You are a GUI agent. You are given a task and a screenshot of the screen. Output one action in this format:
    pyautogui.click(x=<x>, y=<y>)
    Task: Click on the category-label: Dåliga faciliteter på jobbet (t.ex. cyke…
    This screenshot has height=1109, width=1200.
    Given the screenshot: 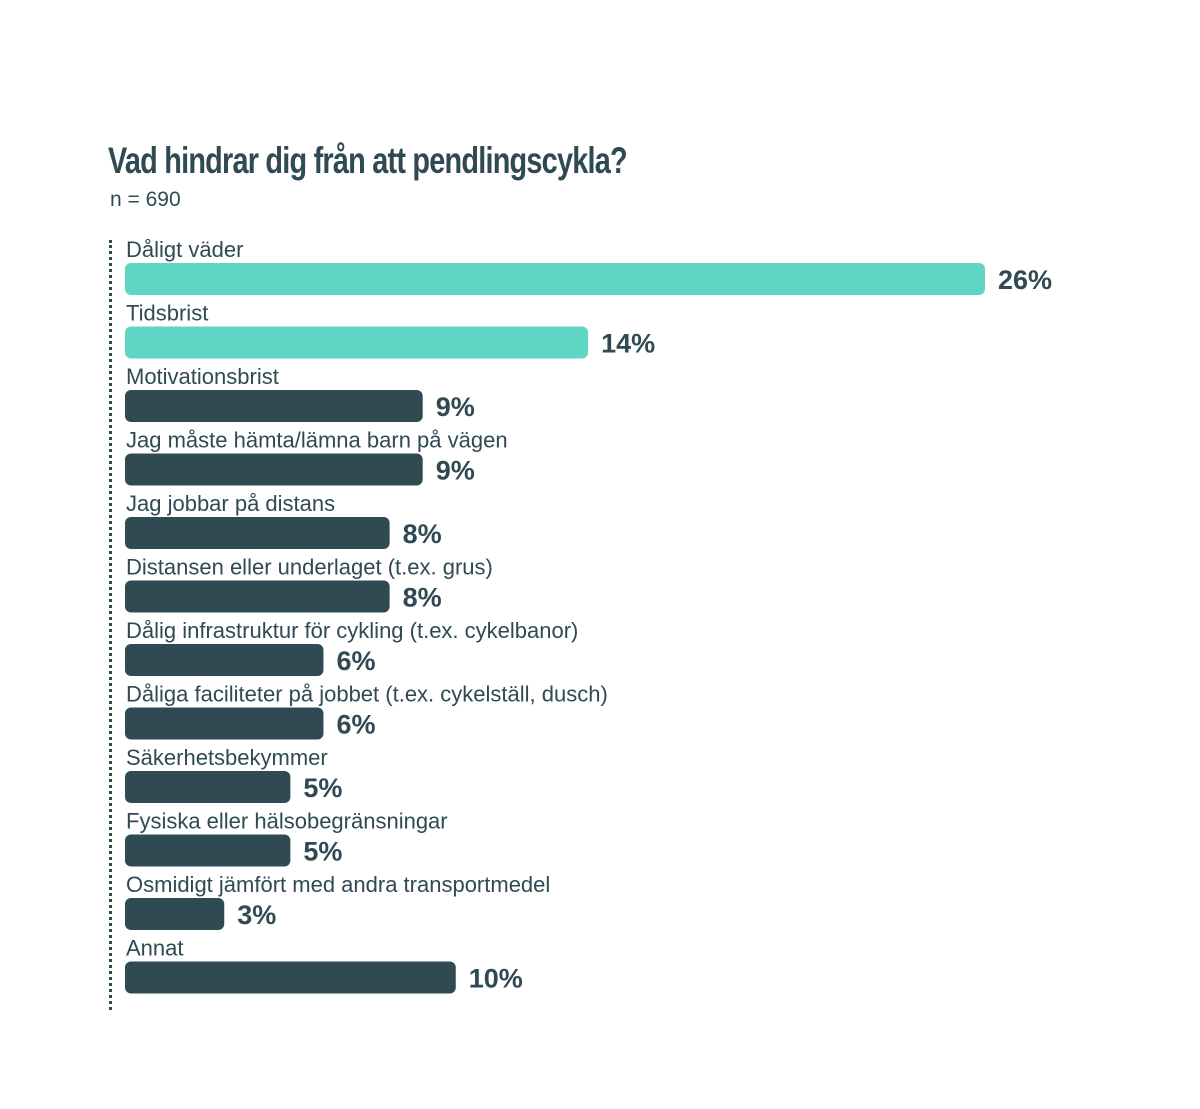 What is the action you would take?
    pyautogui.click(x=367, y=694)
    